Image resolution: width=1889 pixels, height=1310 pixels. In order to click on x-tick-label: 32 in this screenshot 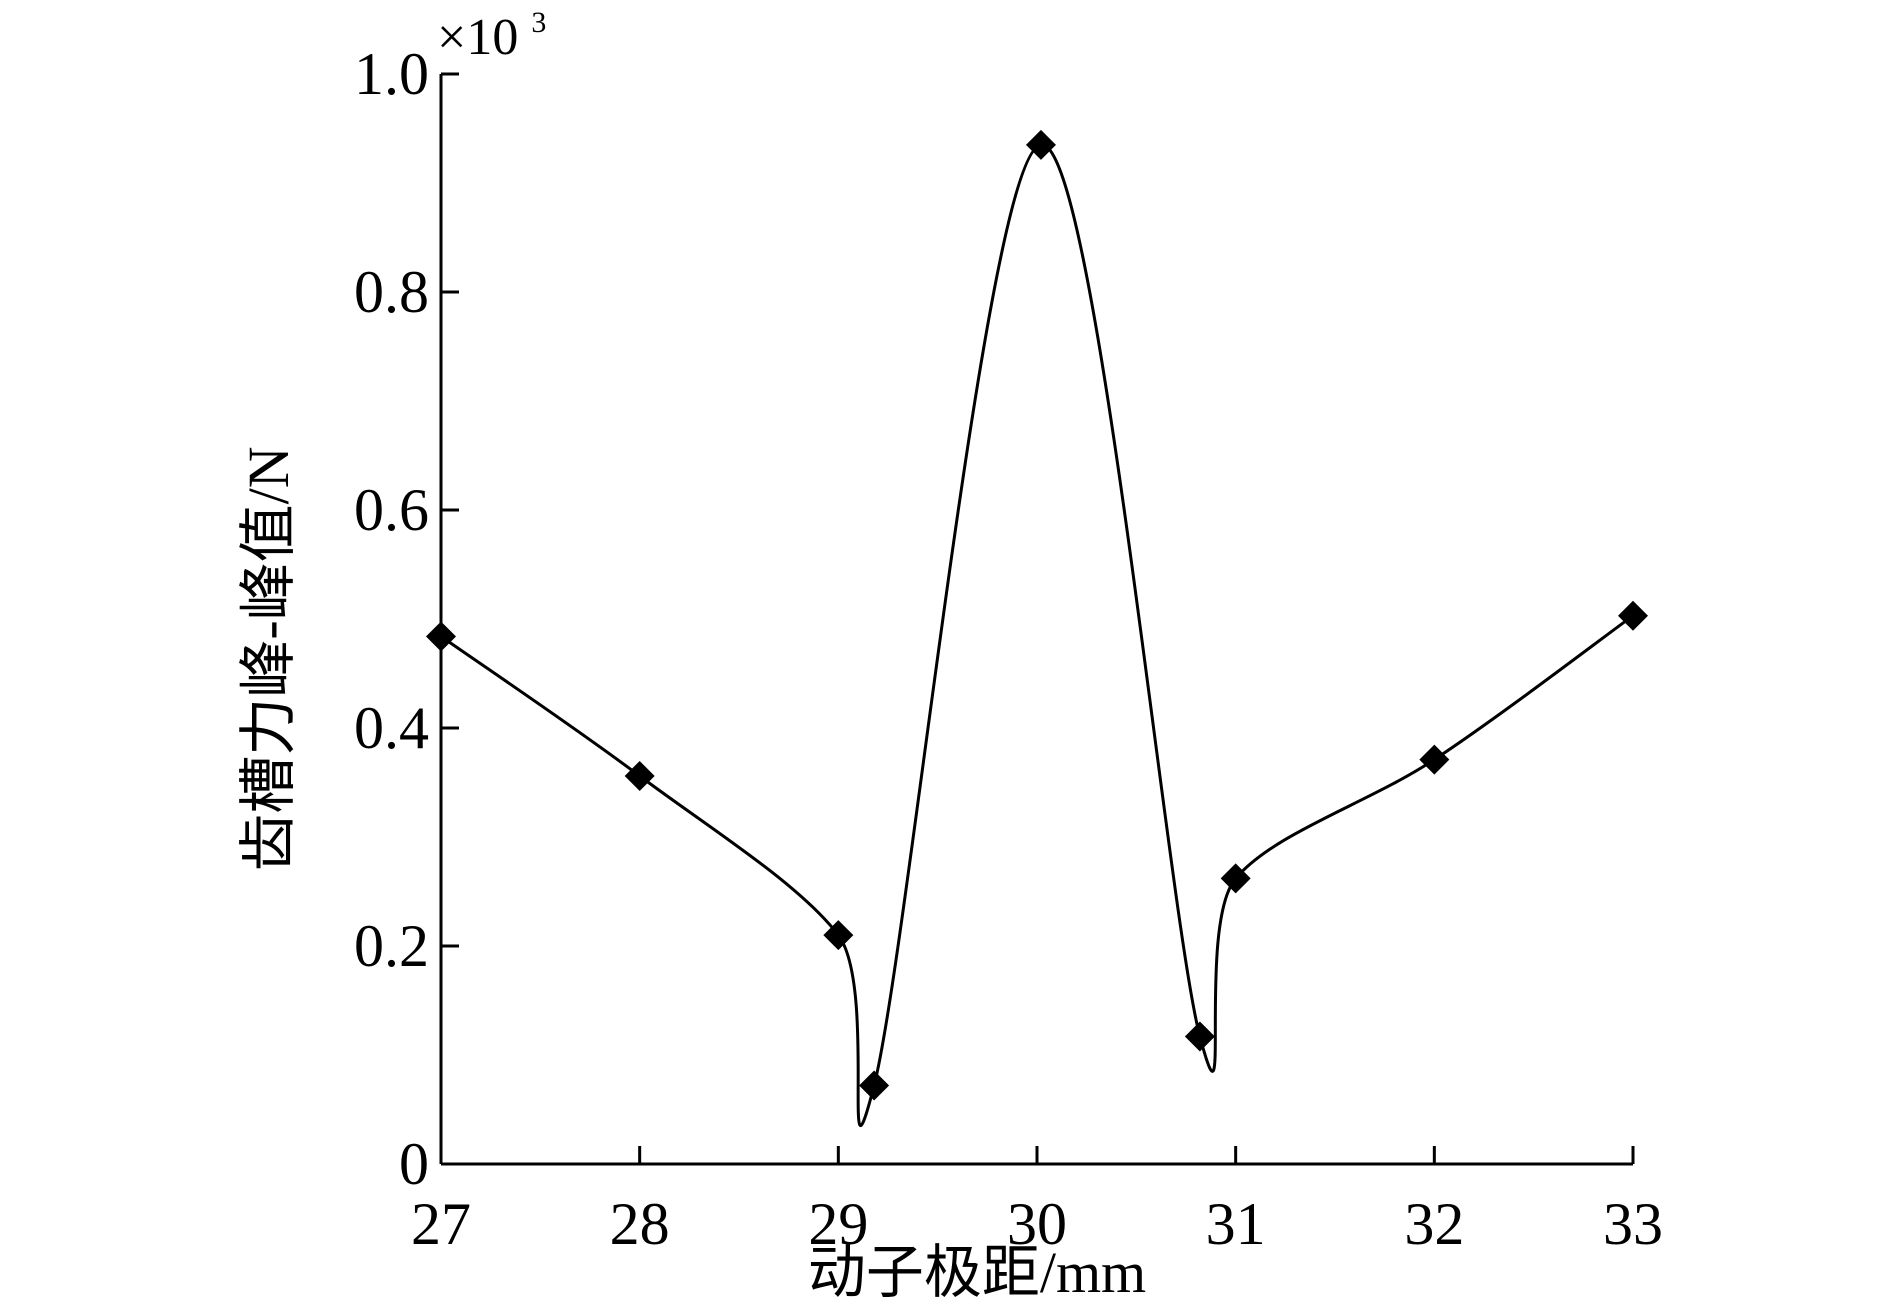, I will do `click(1434, 1224)`.